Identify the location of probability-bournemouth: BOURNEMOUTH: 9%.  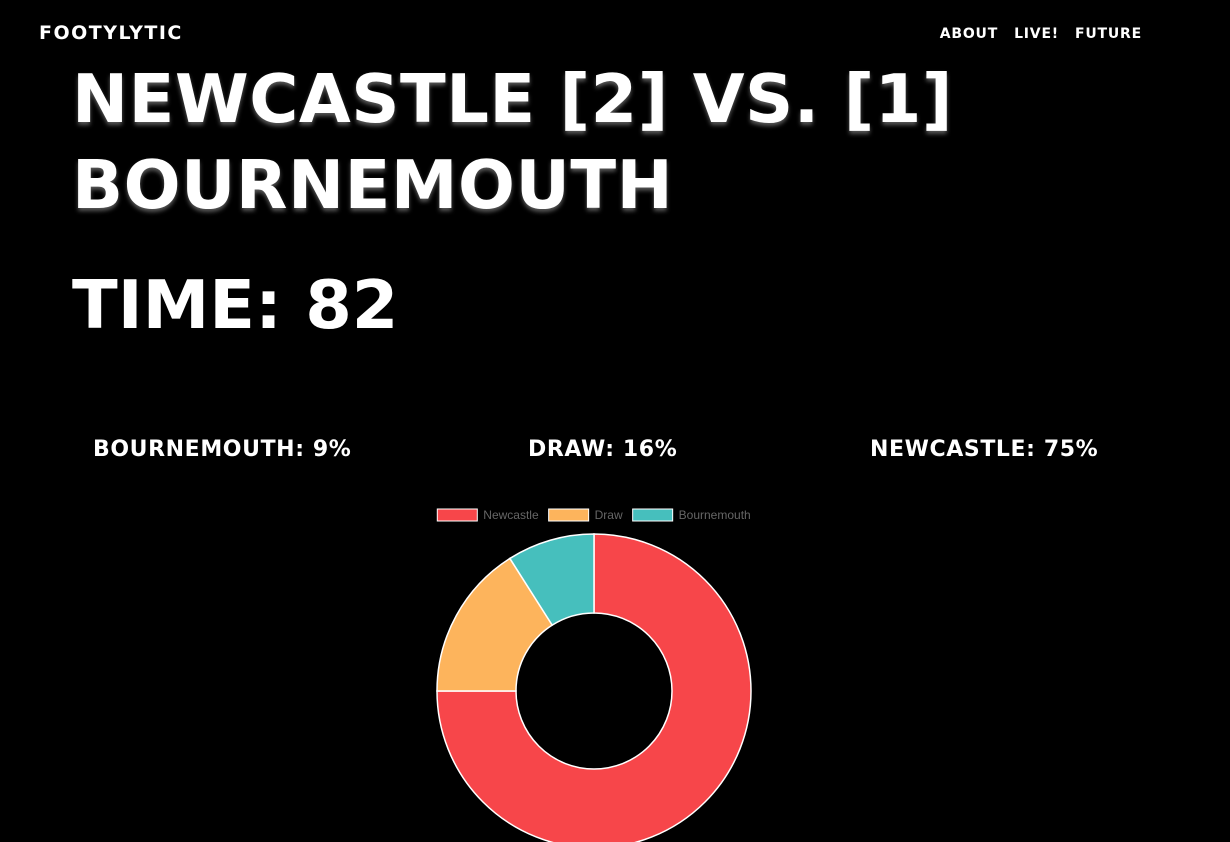
(222, 449).